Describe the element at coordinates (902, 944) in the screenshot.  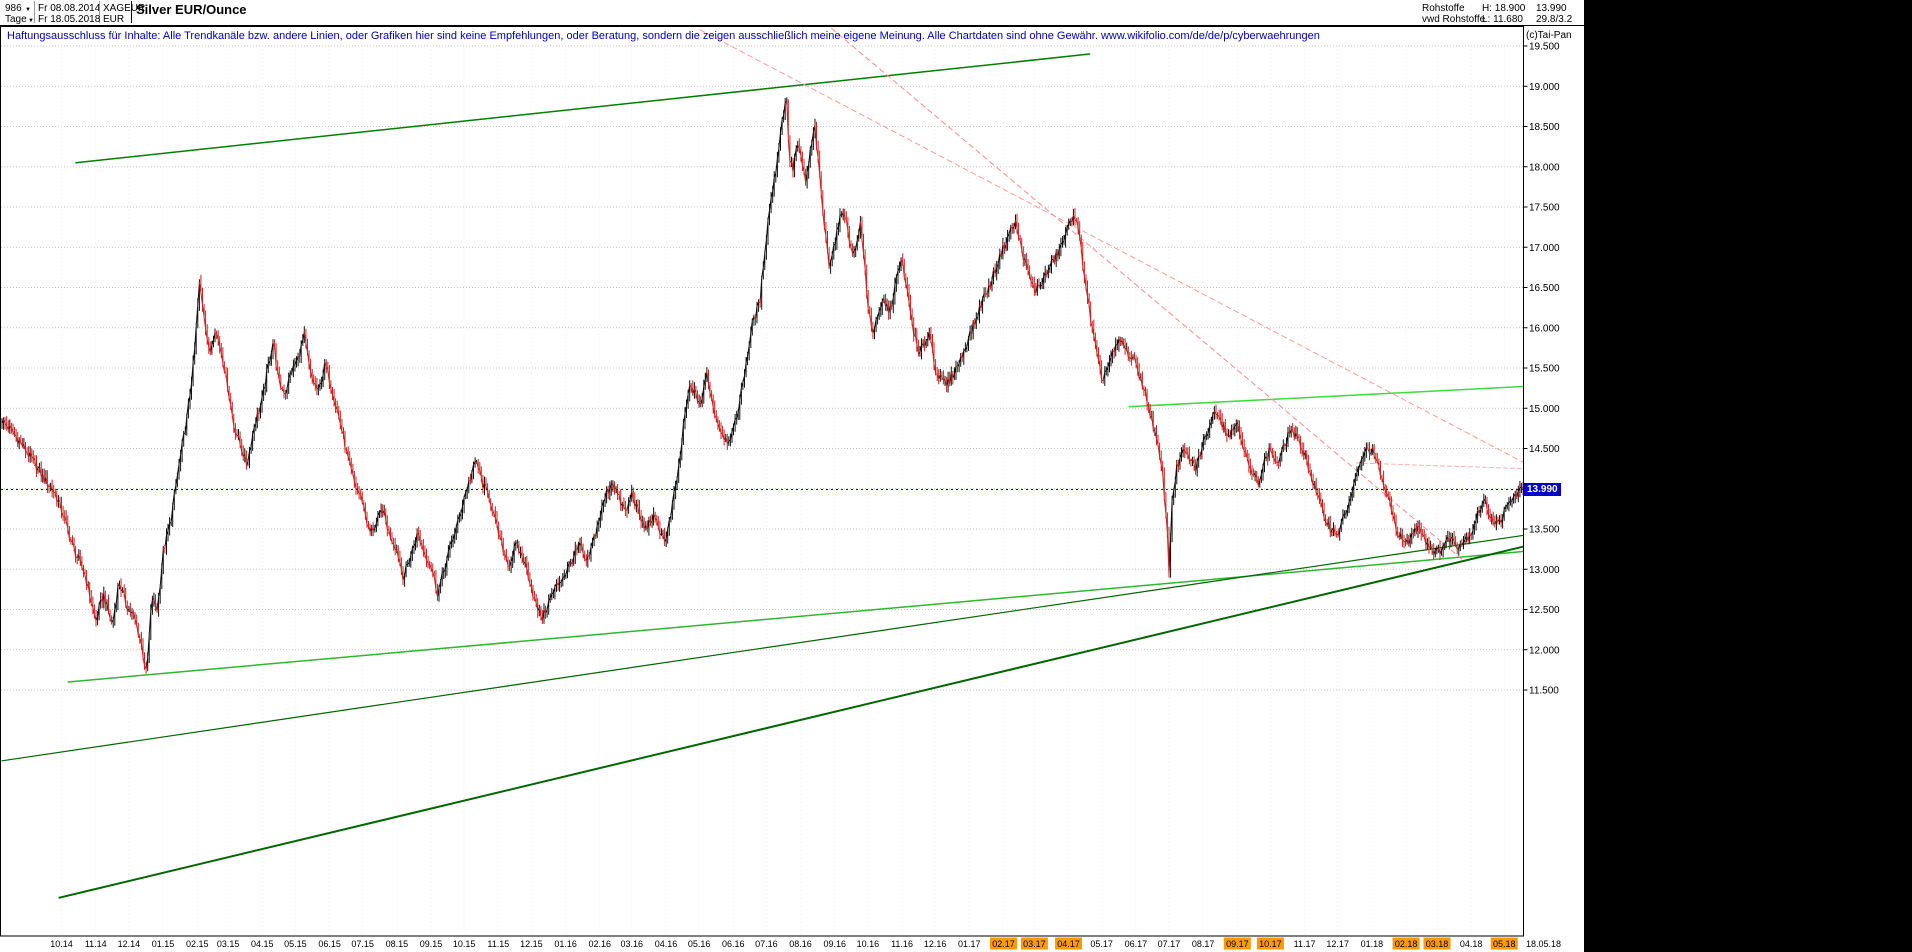
I see `x-tick-label: 11.16` at that location.